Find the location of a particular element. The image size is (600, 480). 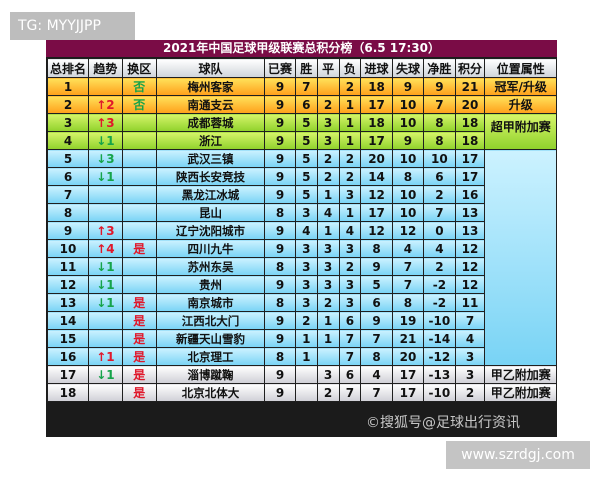

cell-goals-against: 9 is located at coordinates (408, 140).